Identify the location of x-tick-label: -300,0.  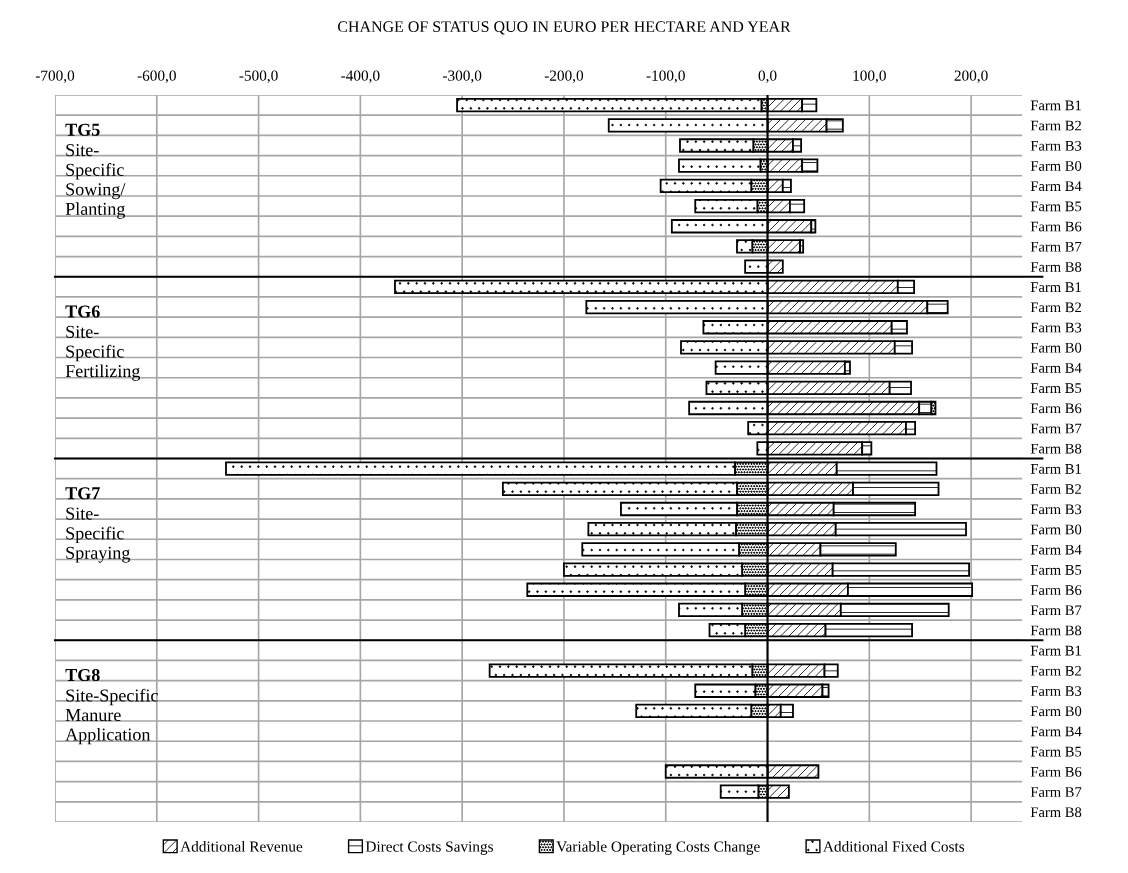
(462, 76).